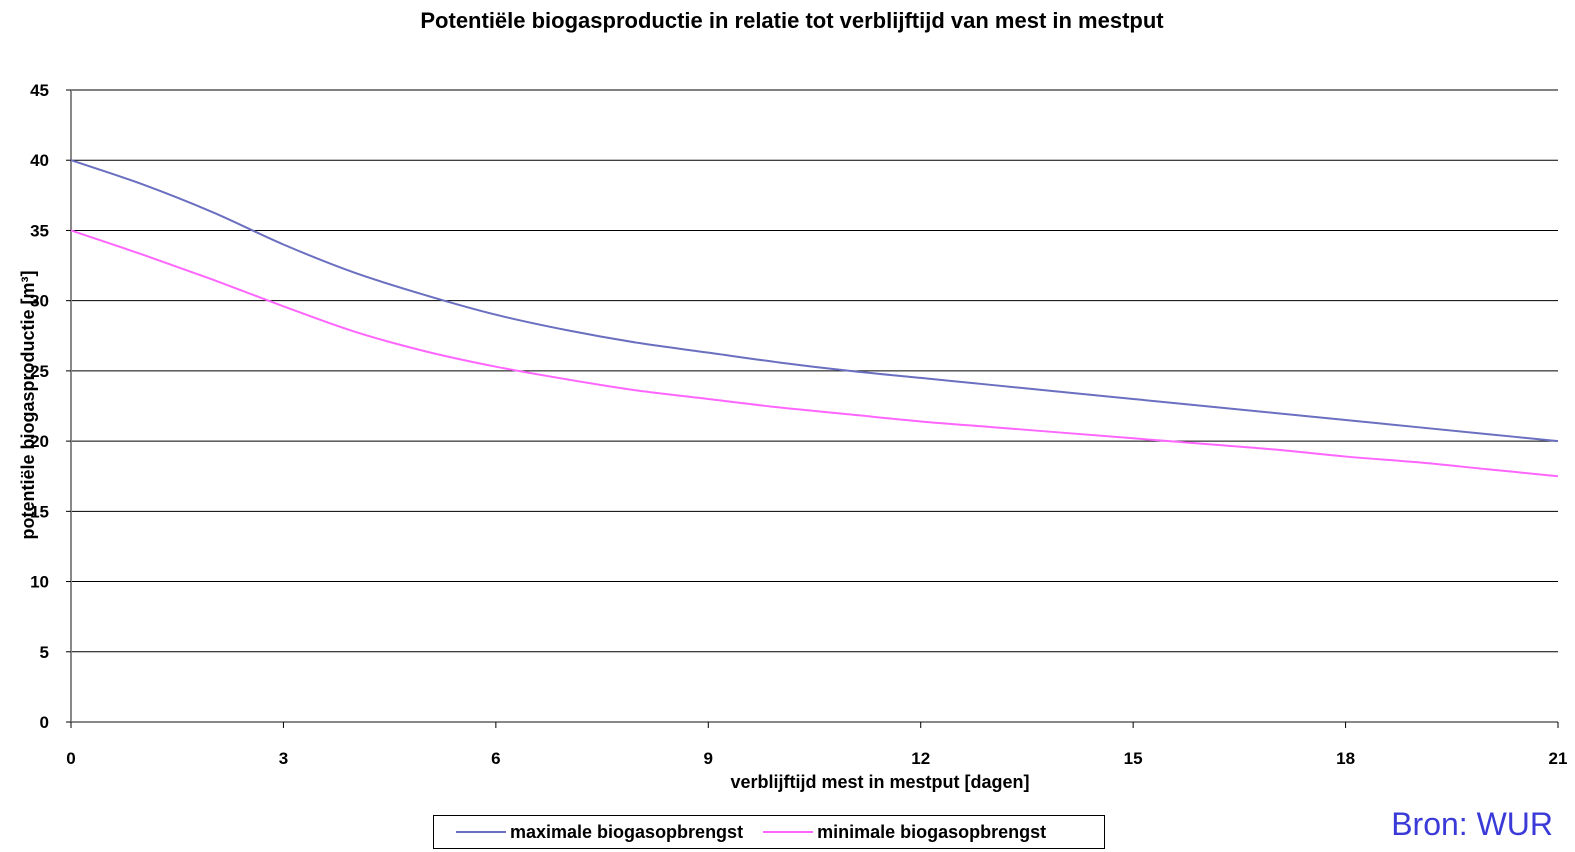 The image size is (1575, 852). I want to click on x-tick-label: 18, so click(1345, 758).